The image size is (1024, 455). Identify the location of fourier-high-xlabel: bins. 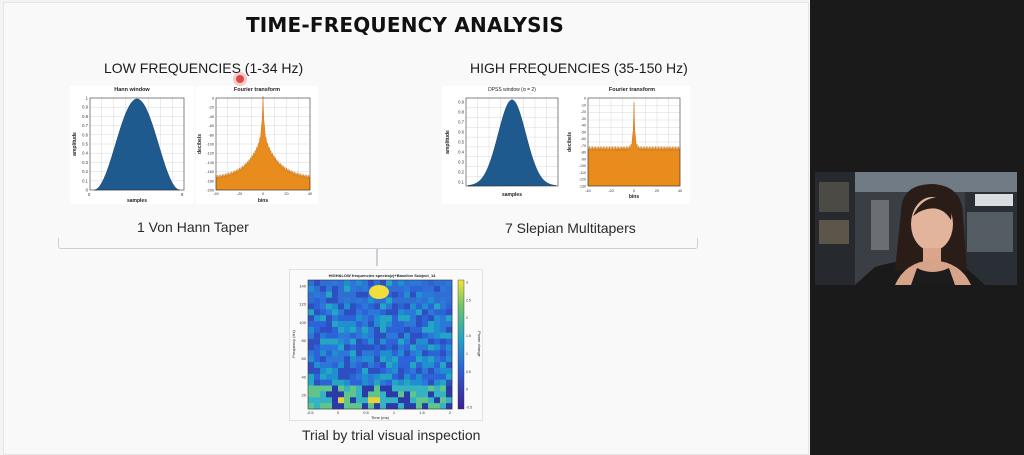
(634, 197).